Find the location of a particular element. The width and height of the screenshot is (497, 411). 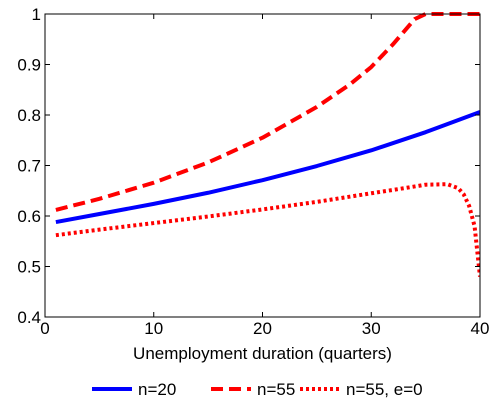

legend-label-1: n=20 is located at coordinates (157, 389).